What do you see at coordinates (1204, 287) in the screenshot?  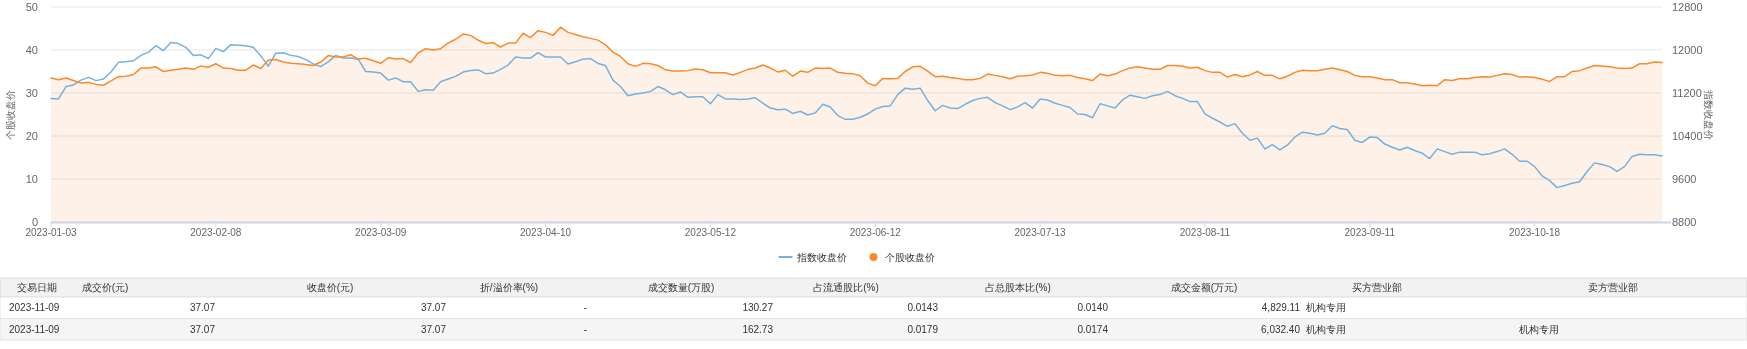 I see `category-label: 成交金额(万元)` at bounding box center [1204, 287].